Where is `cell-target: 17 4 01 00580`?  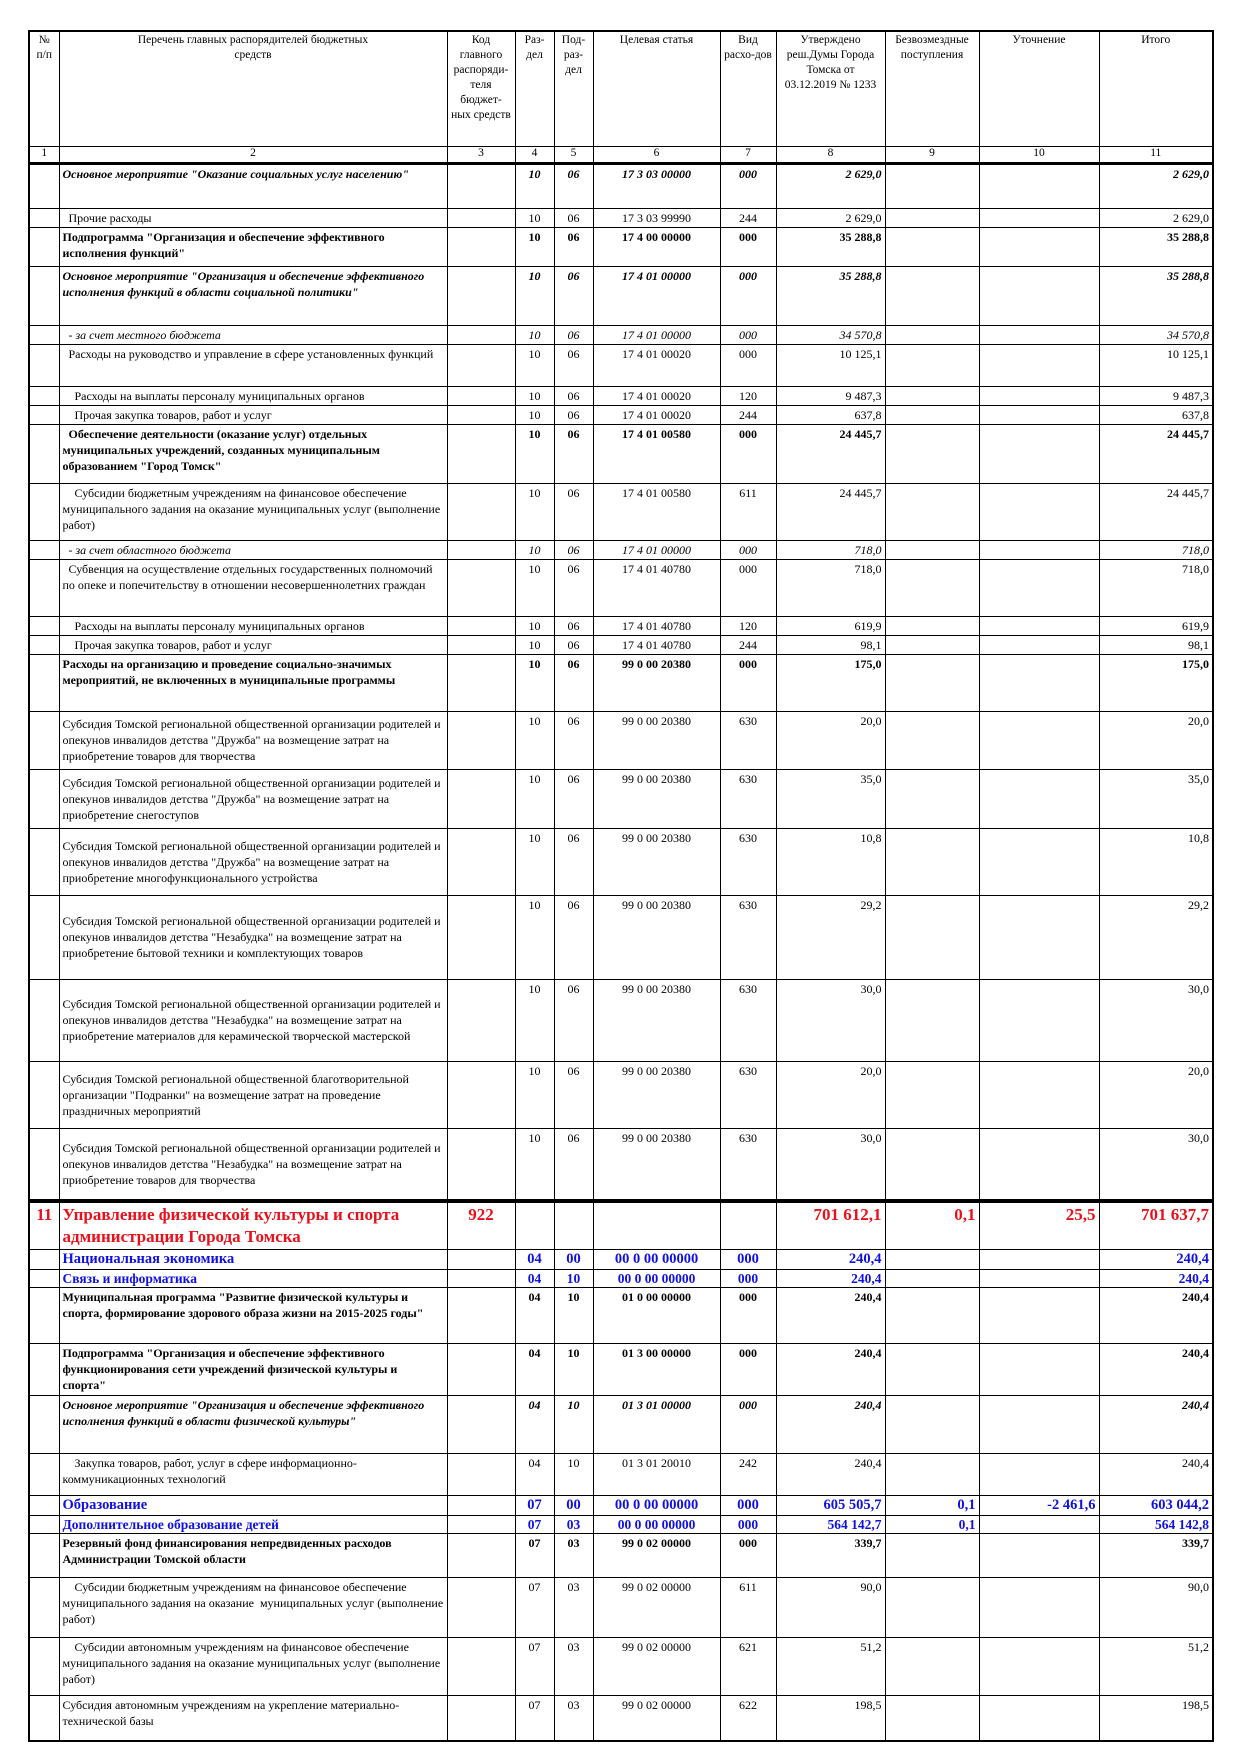 cell-target: 17 4 01 00580 is located at coordinates (656, 511).